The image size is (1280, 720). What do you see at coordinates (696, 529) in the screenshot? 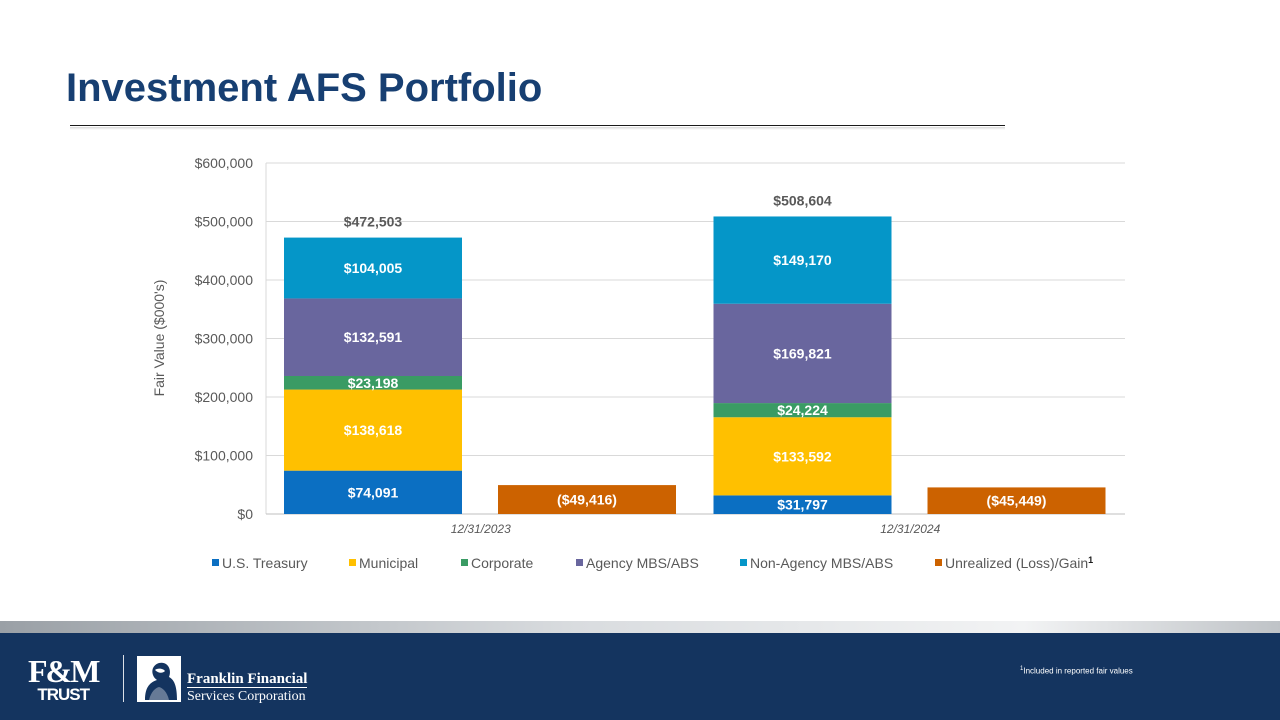
I see `x-axis-categories: 12/31/2023 12/31/2024` at bounding box center [696, 529].